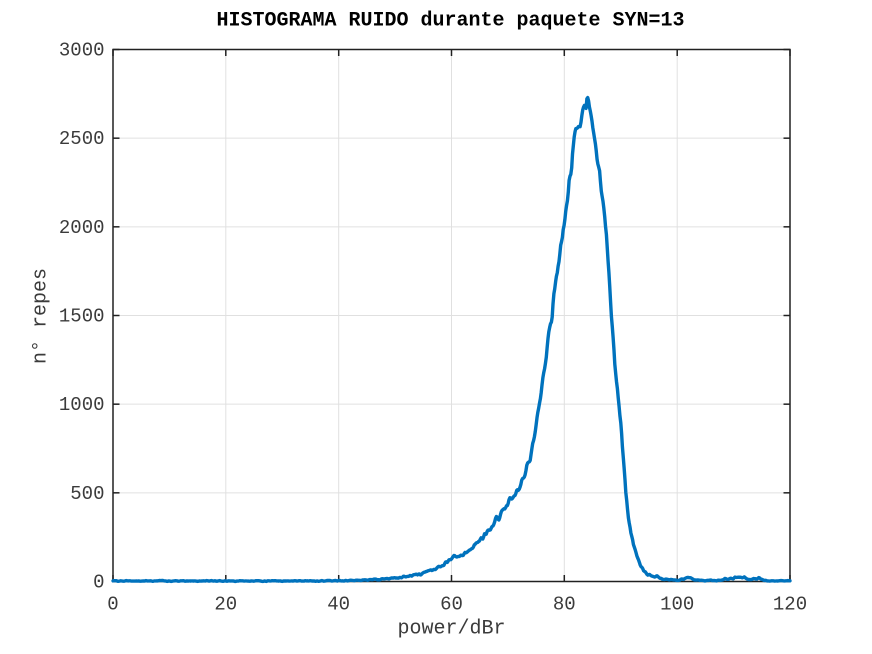  I want to click on svg-text: 2500, so click(82, 139).